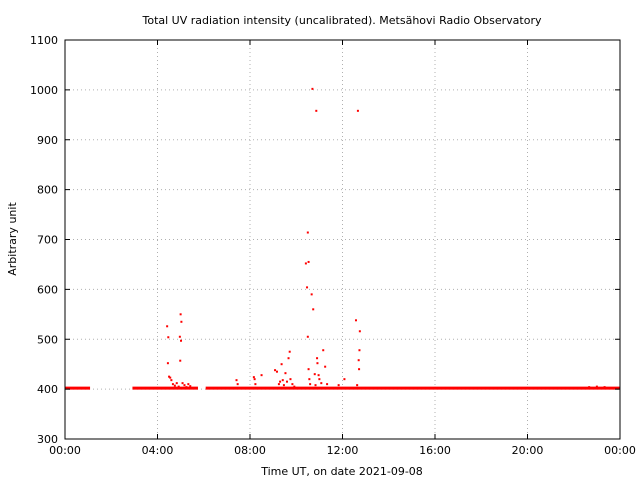 This screenshot has height=480, width=640. What do you see at coordinates (47, 439) in the screenshot?
I see `y-tick-label: 300` at bounding box center [47, 439].